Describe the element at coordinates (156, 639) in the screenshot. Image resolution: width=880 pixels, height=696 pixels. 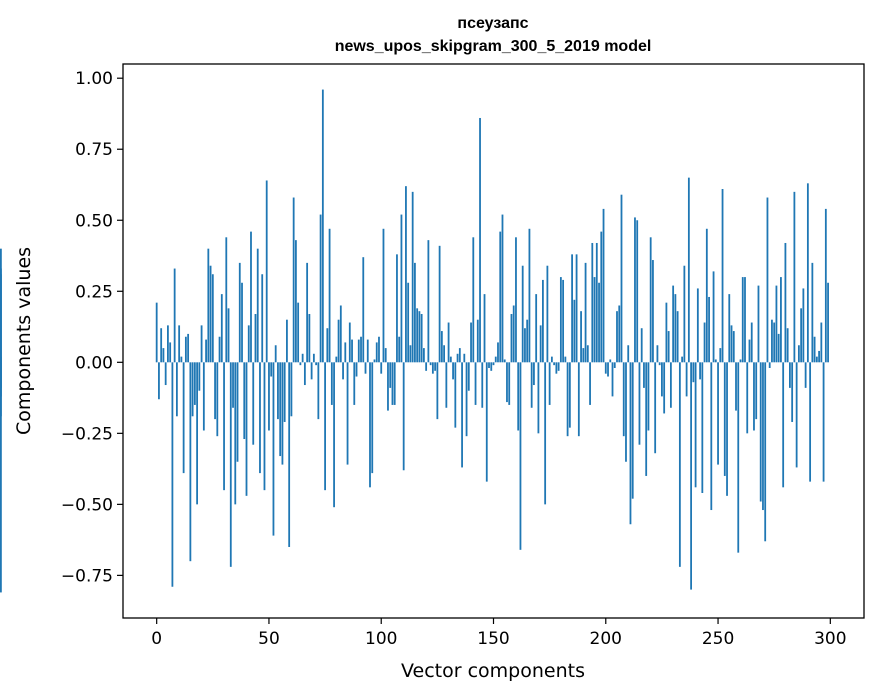
I see `x-tick-label: 0` at that location.